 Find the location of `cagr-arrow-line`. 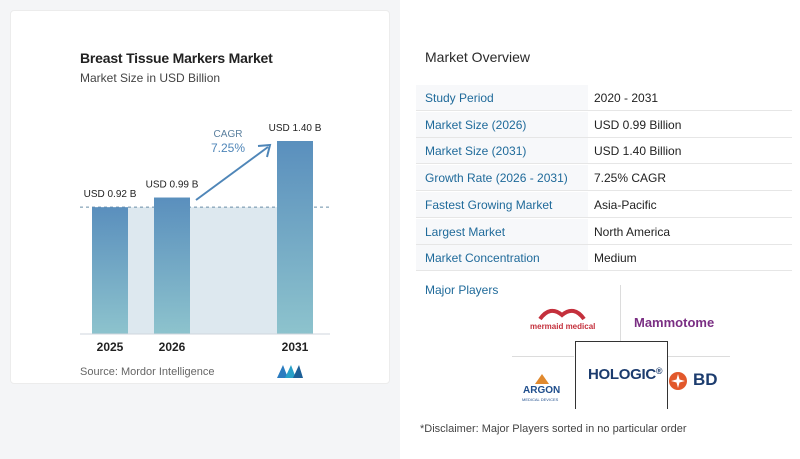

cagr-arrow-line is located at coordinates (232, 173).